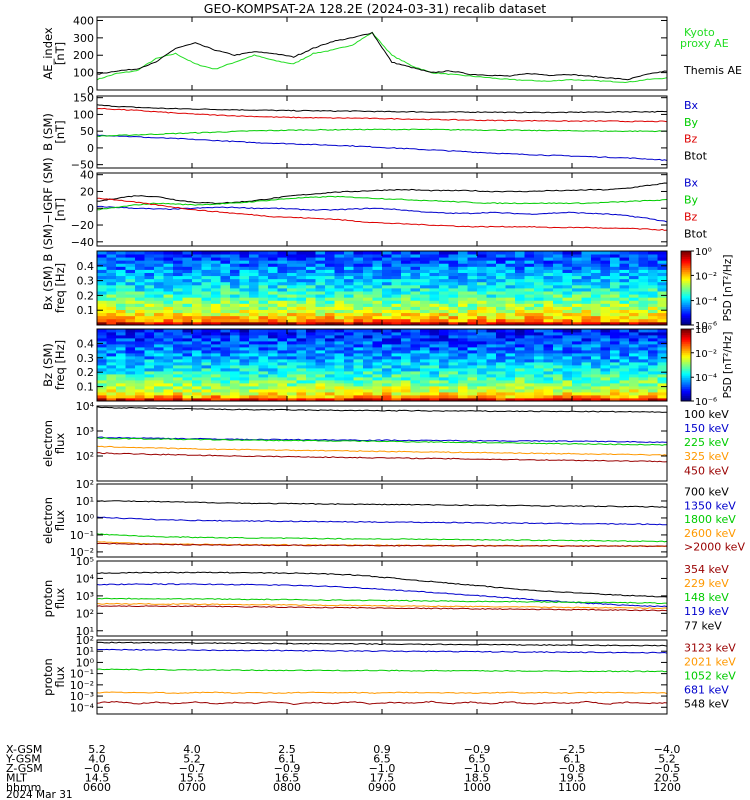 Image resolution: width=750 pixels, height=800 pixels. What do you see at coordinates (97, 778) in the screenshot?
I see `x-axis-value: 14.5` at bounding box center [97, 778].